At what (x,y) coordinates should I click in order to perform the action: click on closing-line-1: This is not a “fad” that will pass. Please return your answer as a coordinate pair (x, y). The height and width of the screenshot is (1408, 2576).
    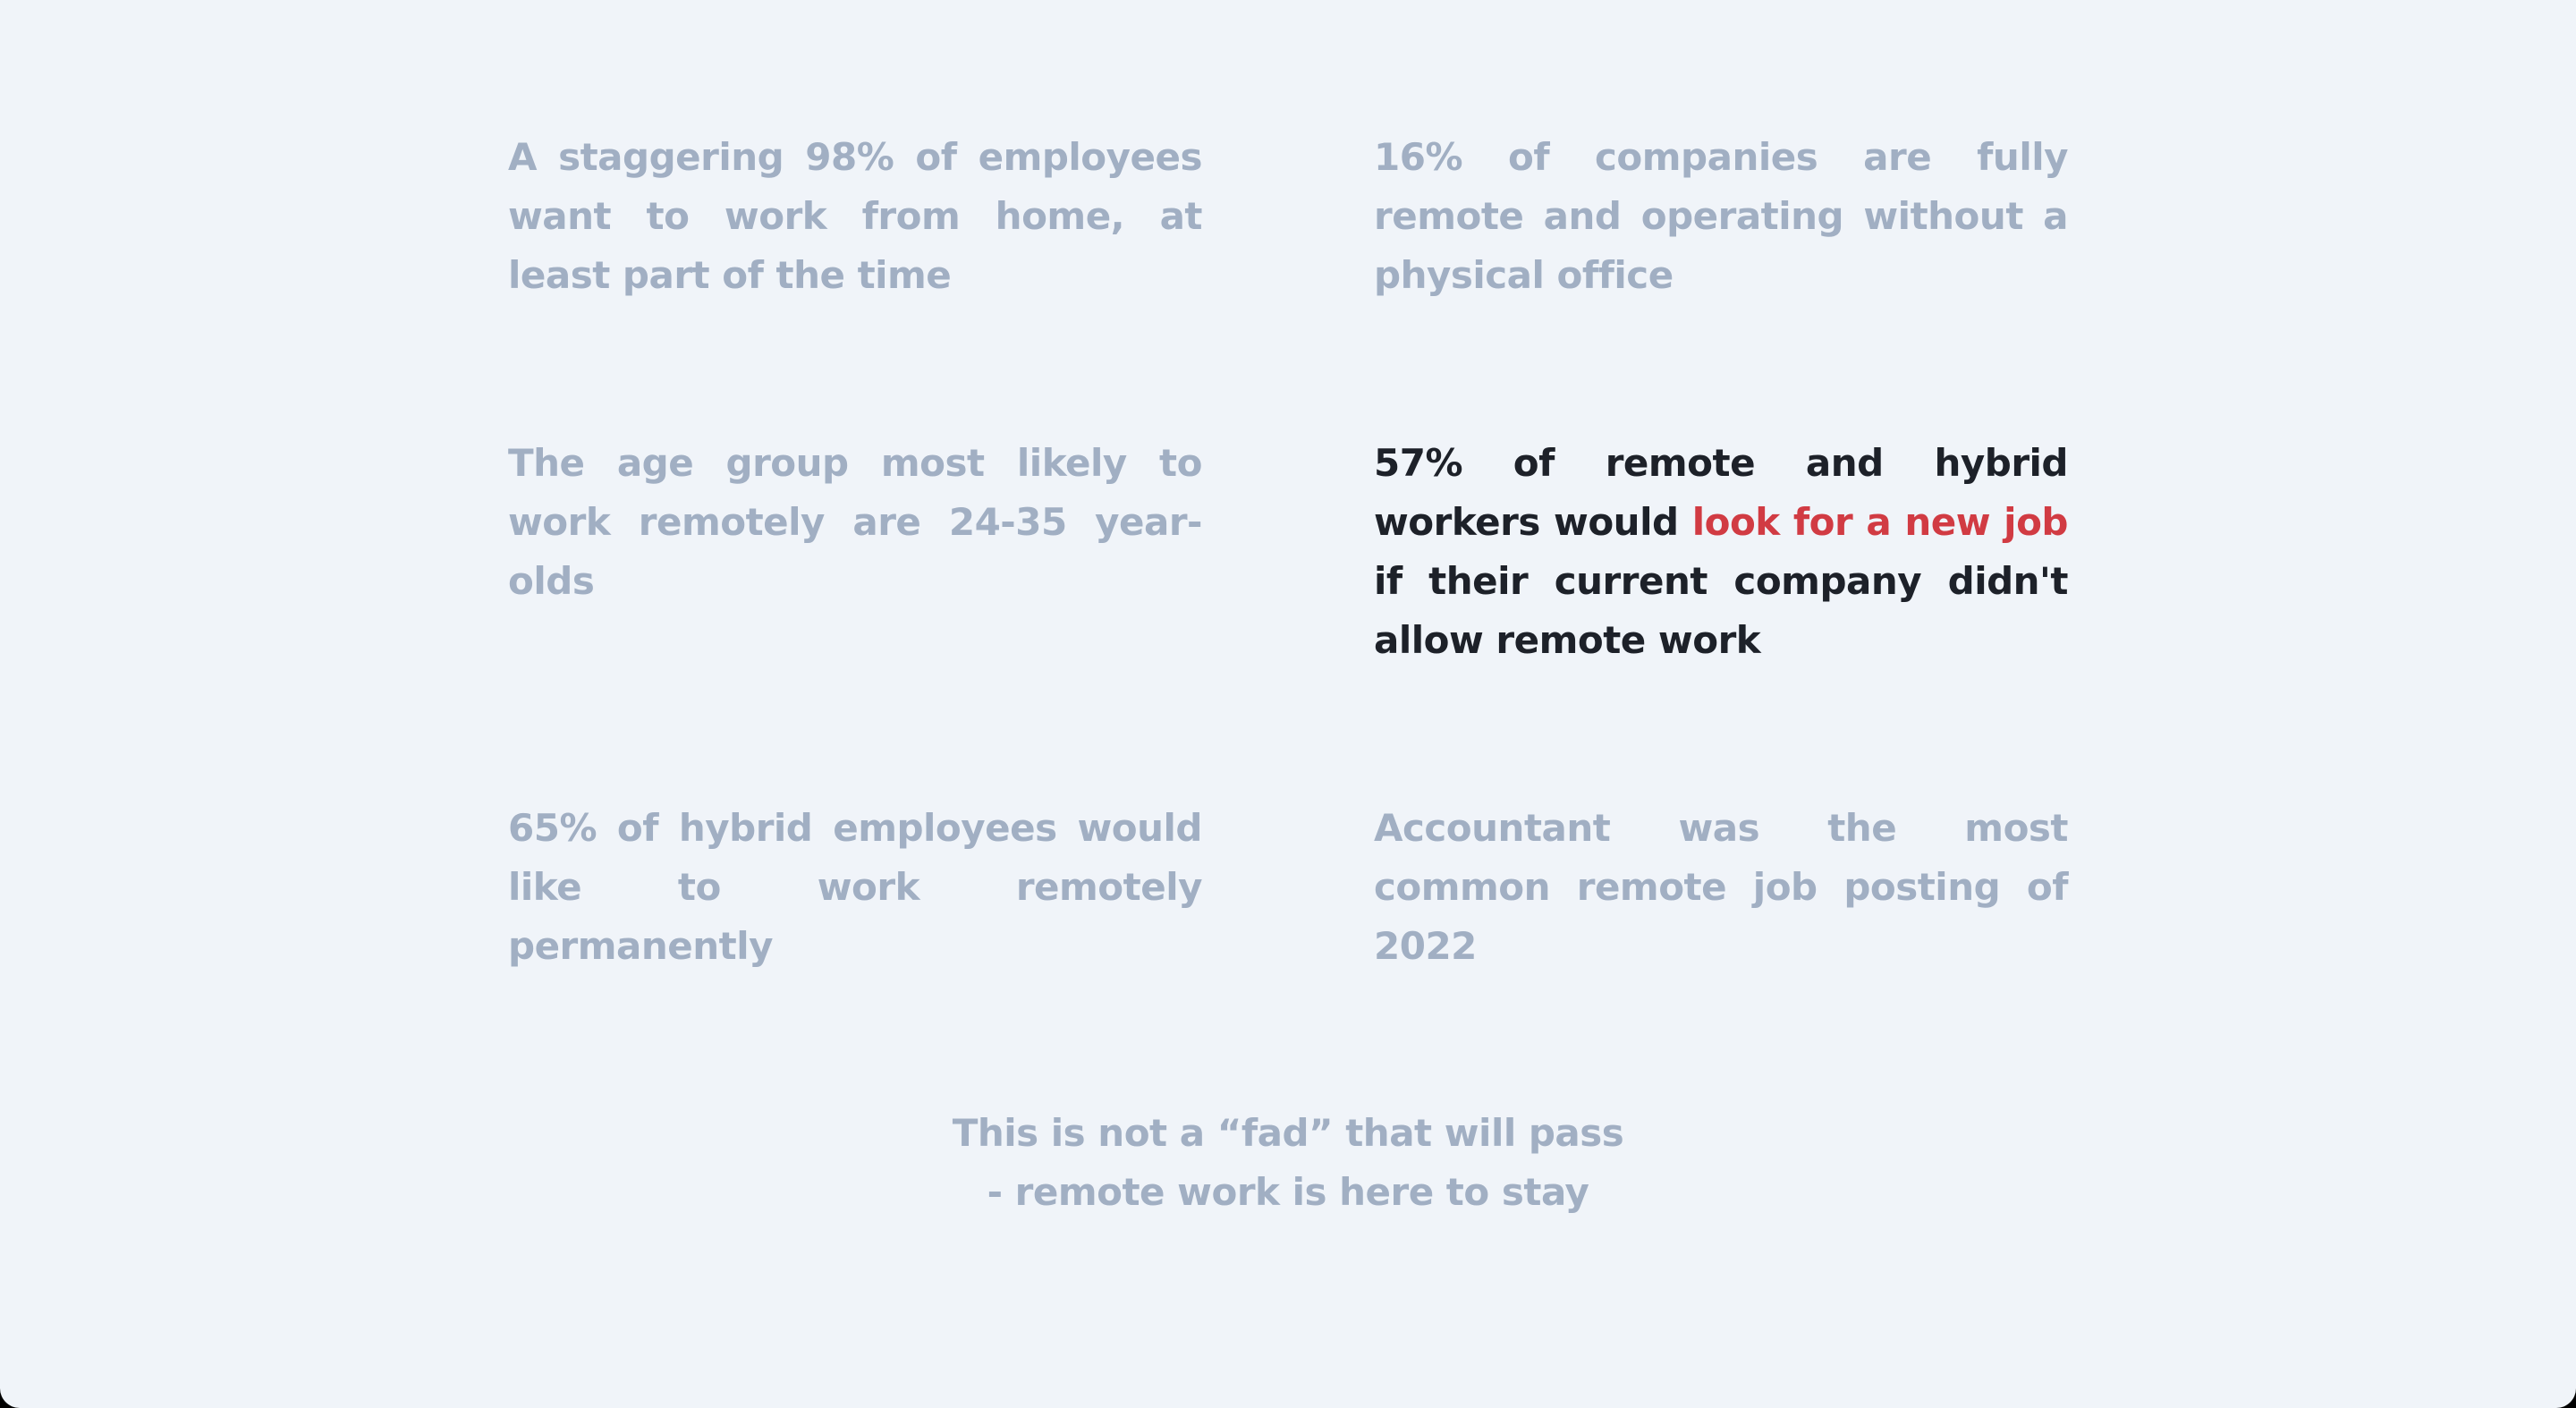
    Looking at the image, I should click on (1288, 1133).